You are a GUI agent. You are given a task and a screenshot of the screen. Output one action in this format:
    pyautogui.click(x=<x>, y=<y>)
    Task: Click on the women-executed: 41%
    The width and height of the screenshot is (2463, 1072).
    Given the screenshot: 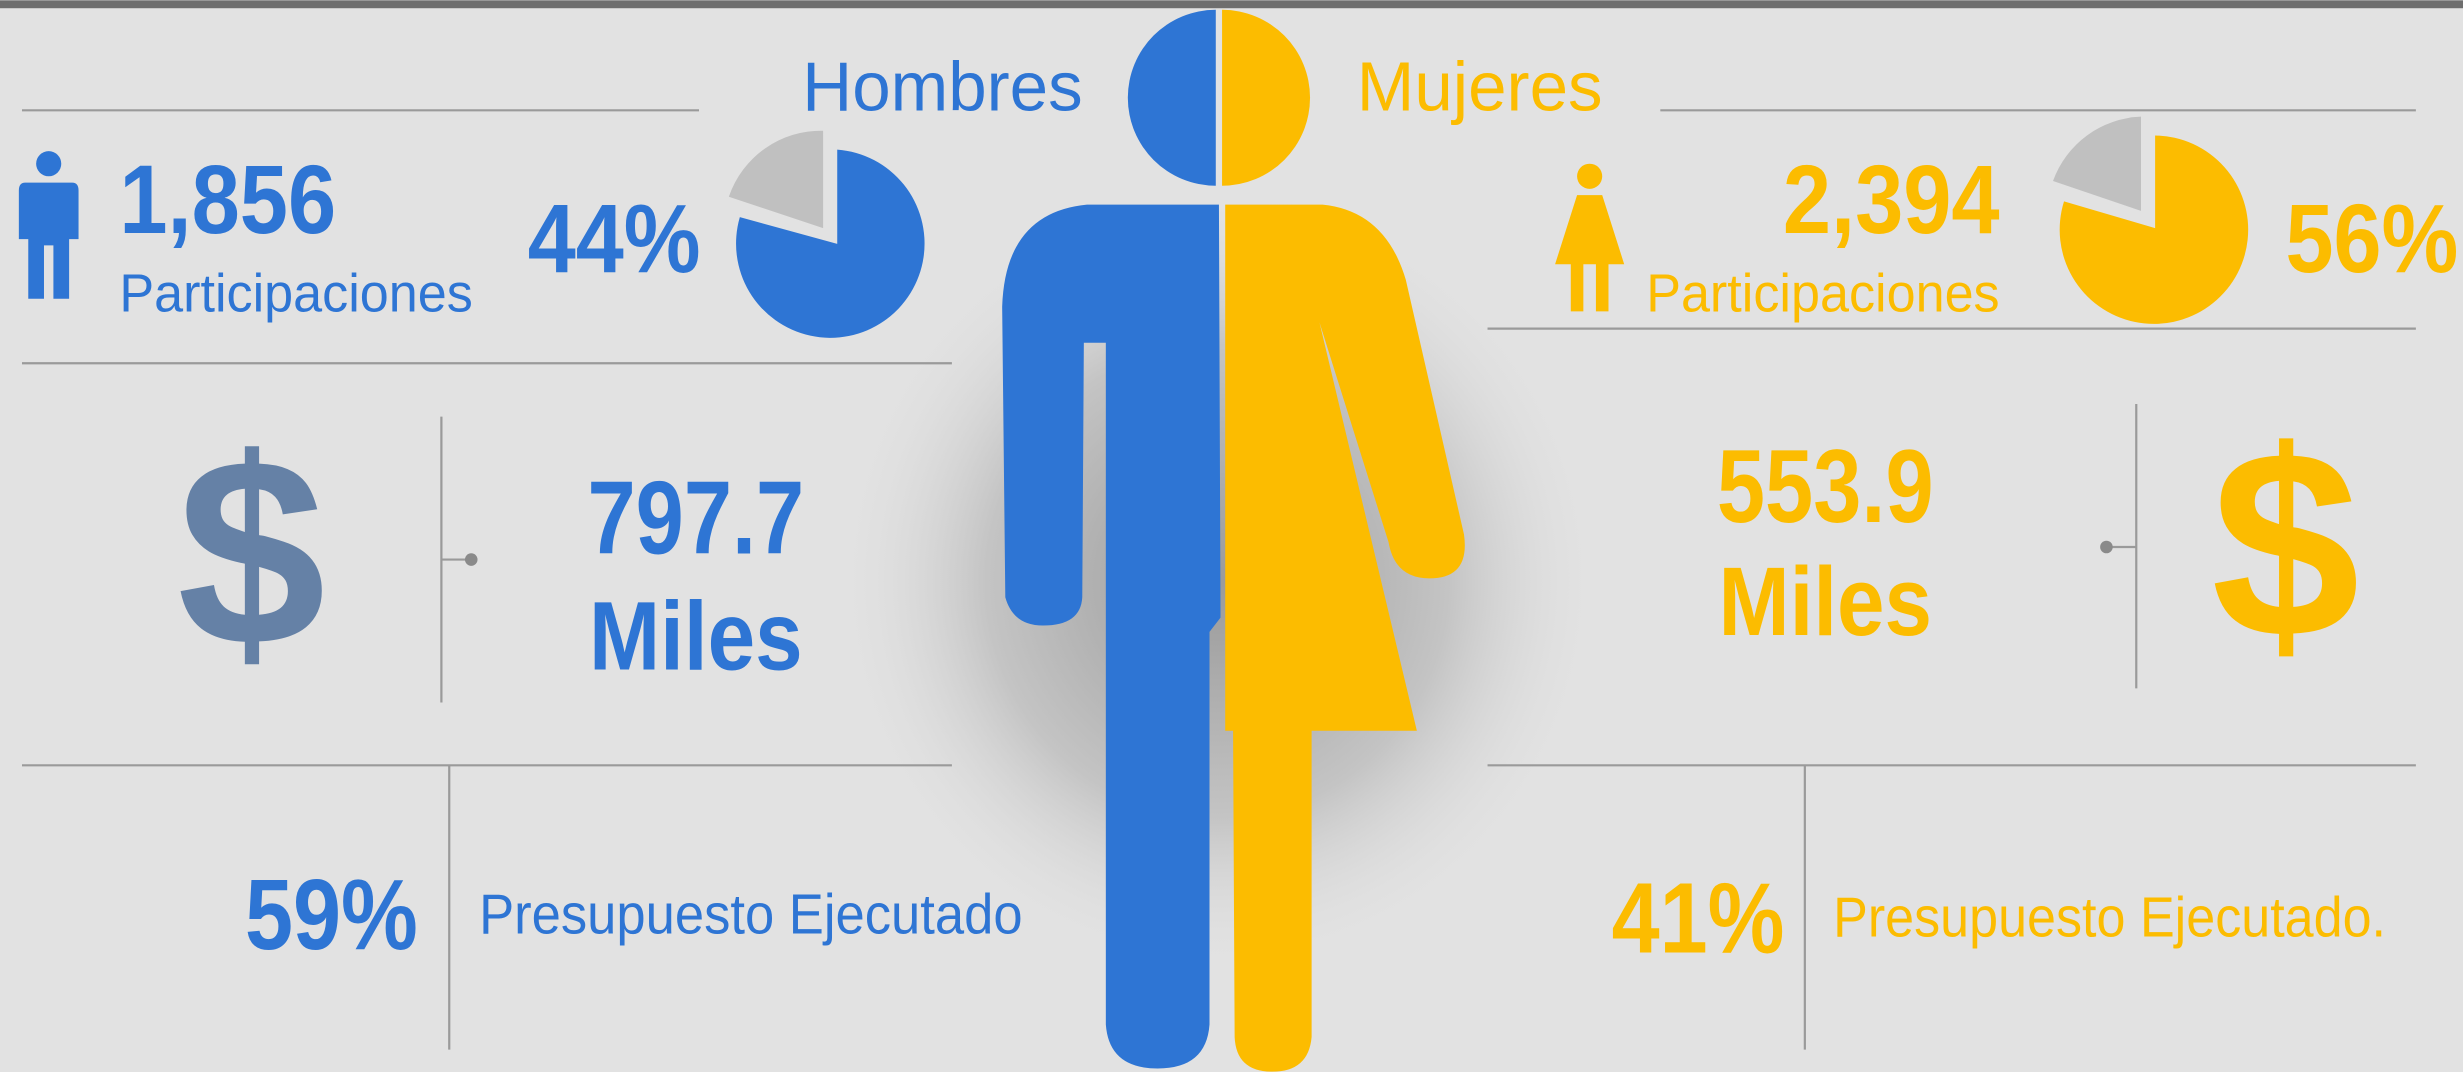 What is the action you would take?
    pyautogui.click(x=1698, y=918)
    